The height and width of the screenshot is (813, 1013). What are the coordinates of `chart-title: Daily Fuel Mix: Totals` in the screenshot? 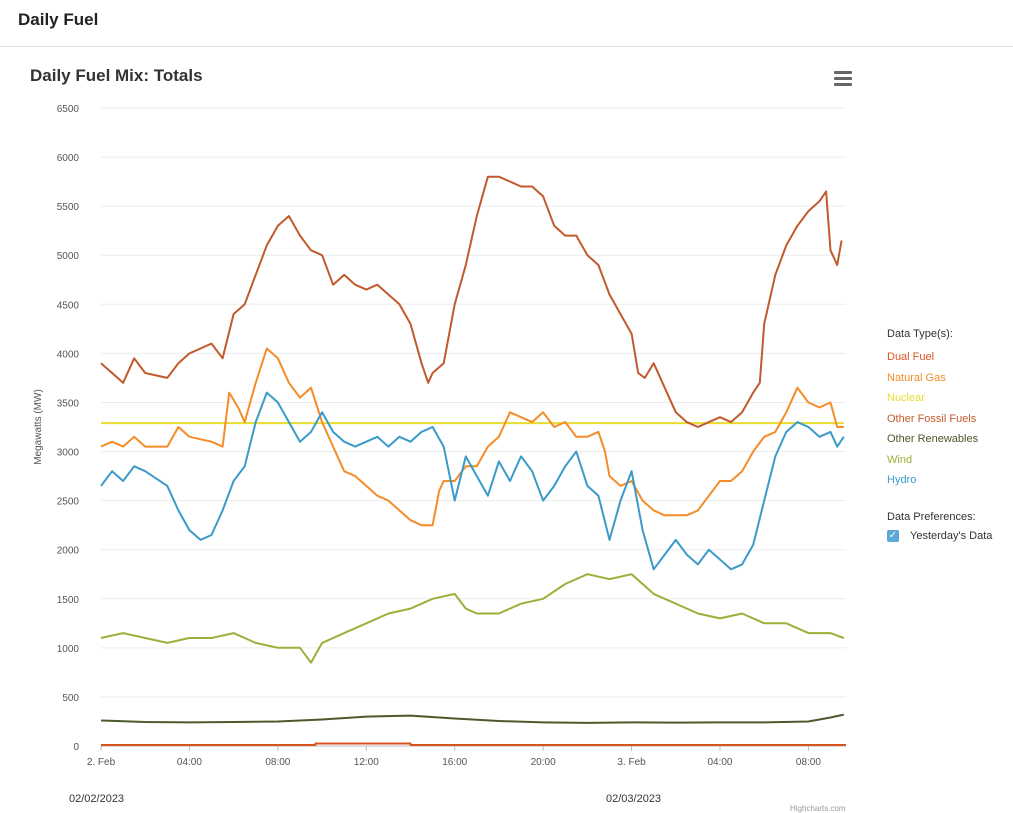 It's located at (116, 75).